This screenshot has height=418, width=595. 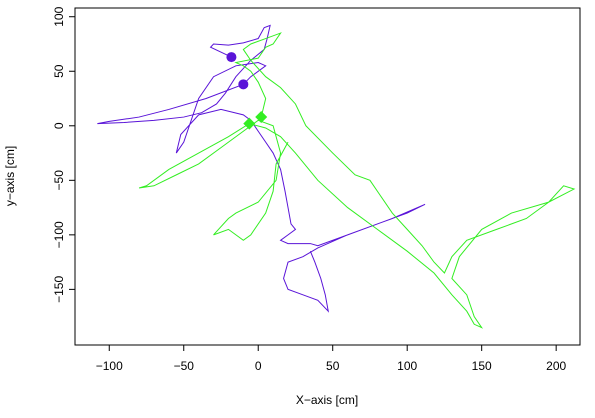 What do you see at coordinates (59, 234) in the screenshot?
I see `y-tick-label: −100` at bounding box center [59, 234].